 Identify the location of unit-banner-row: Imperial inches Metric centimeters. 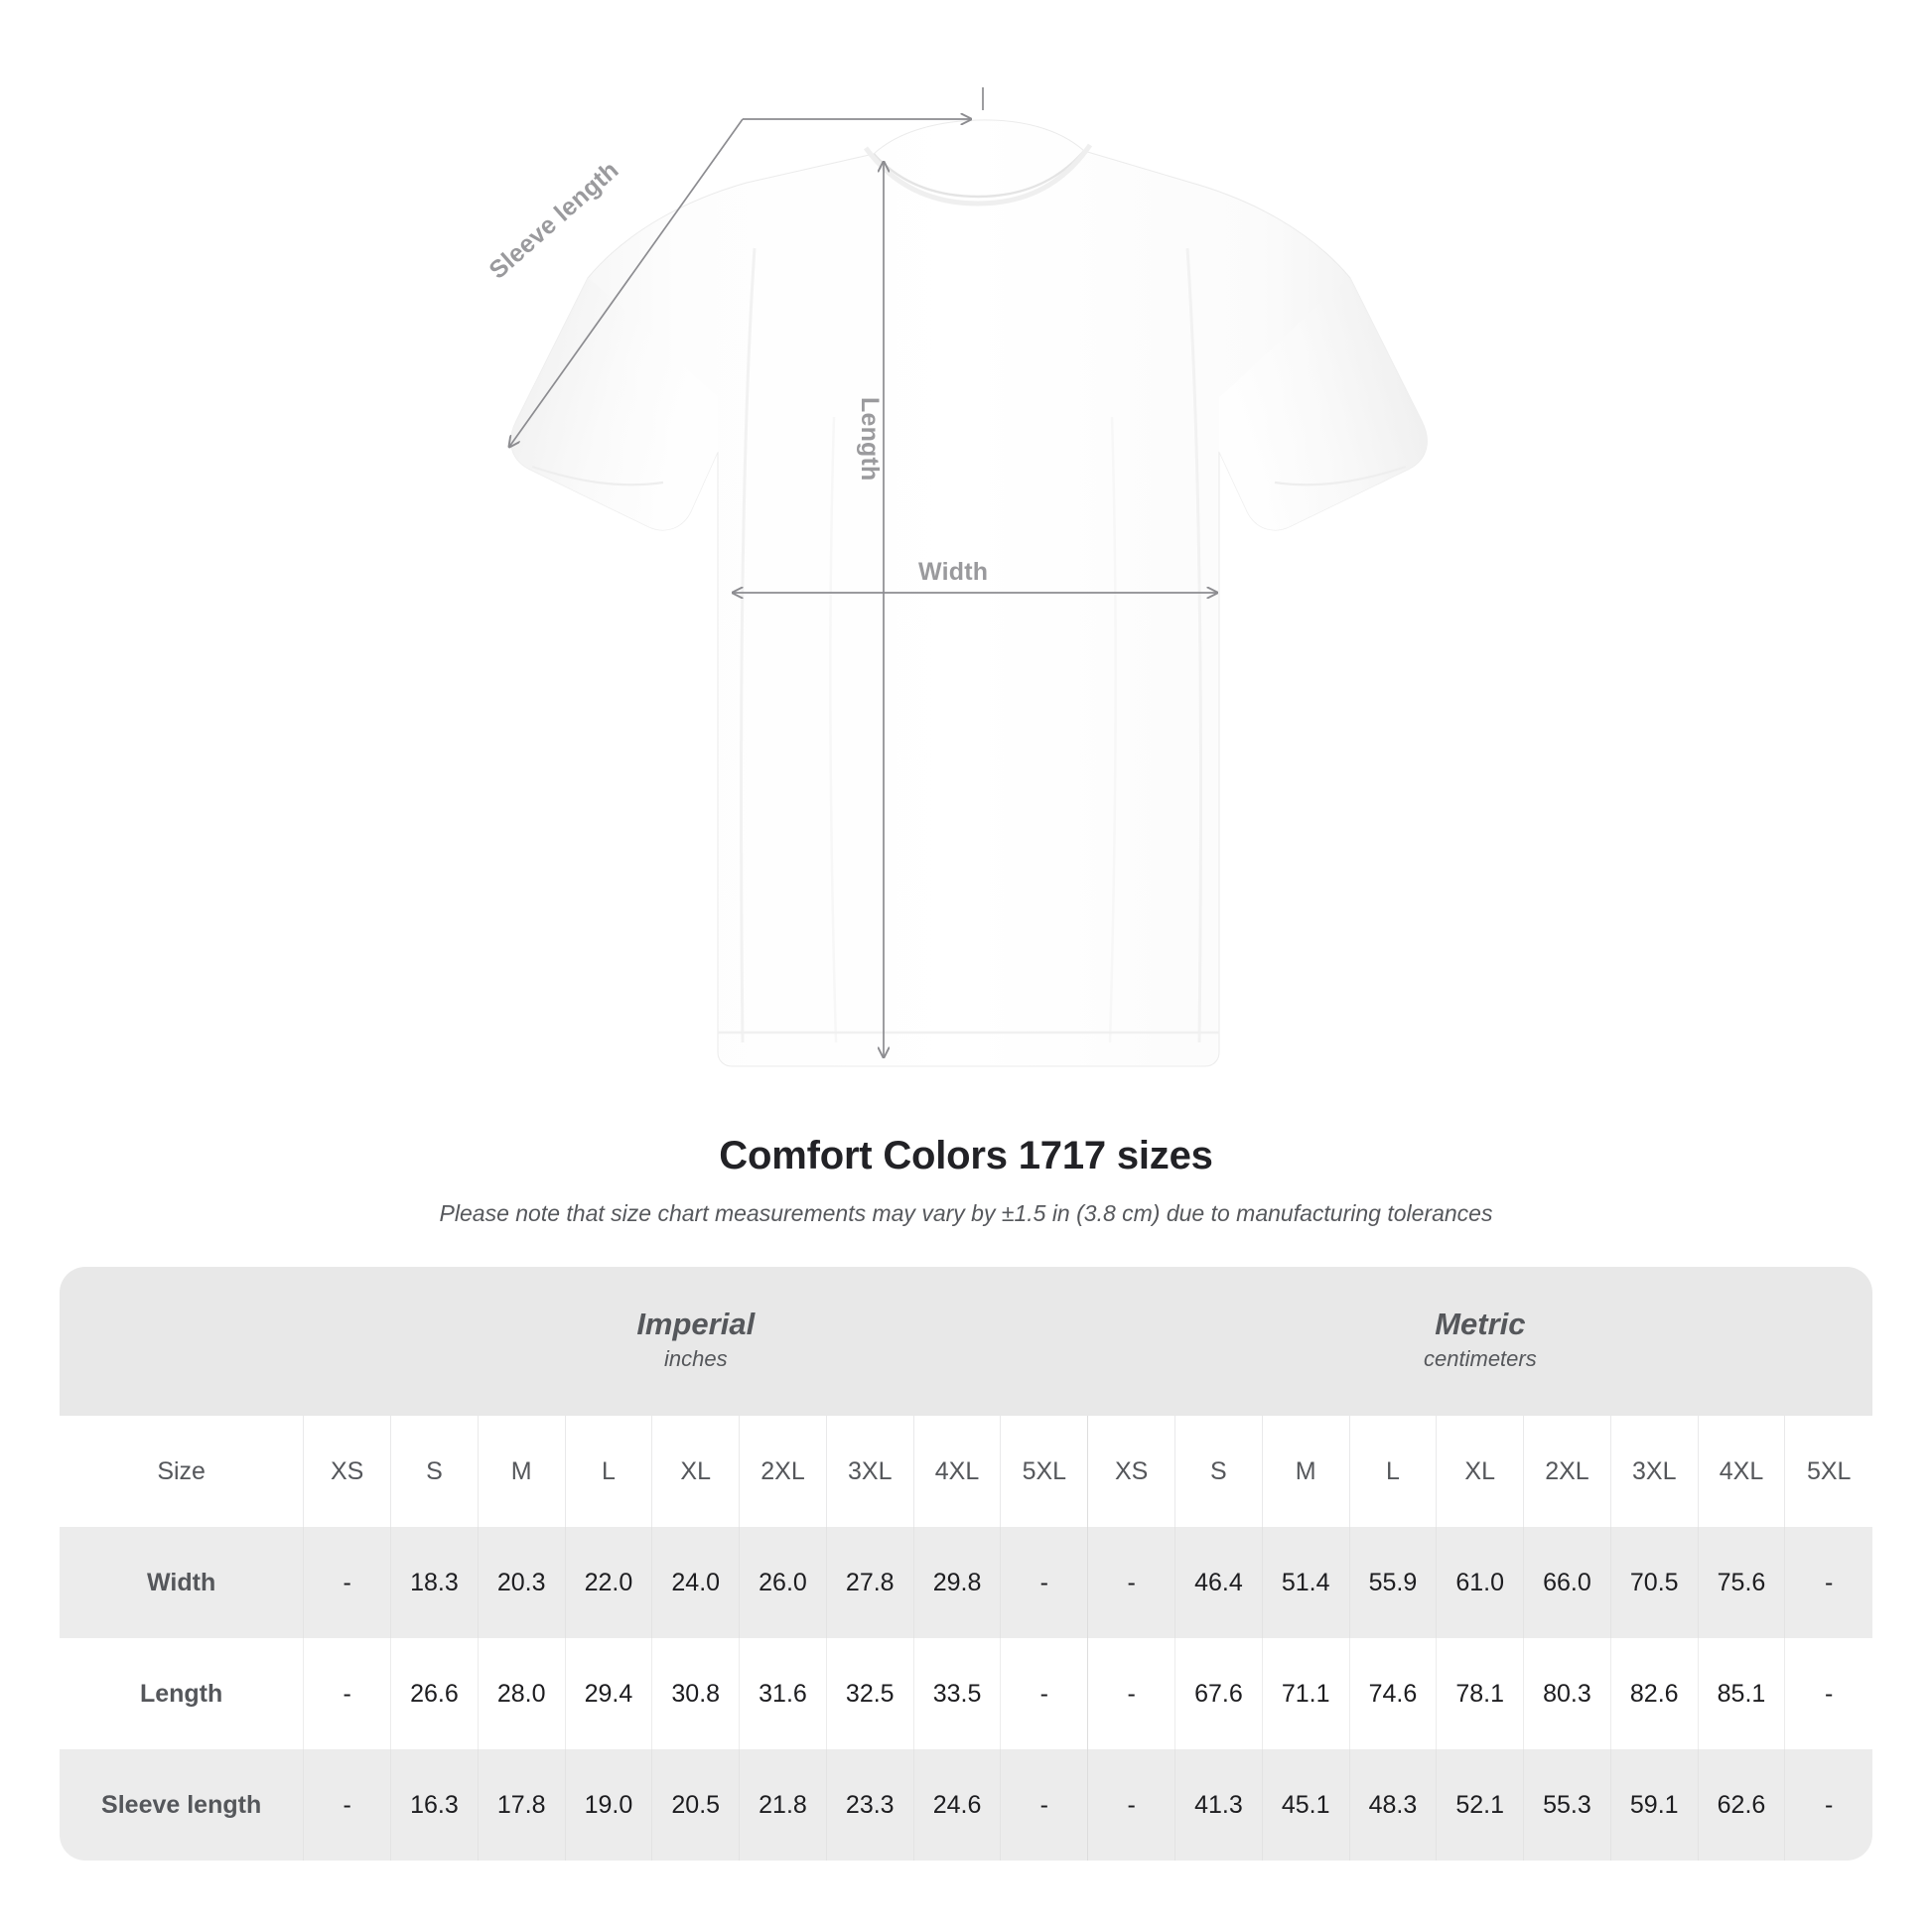
(966, 1342).